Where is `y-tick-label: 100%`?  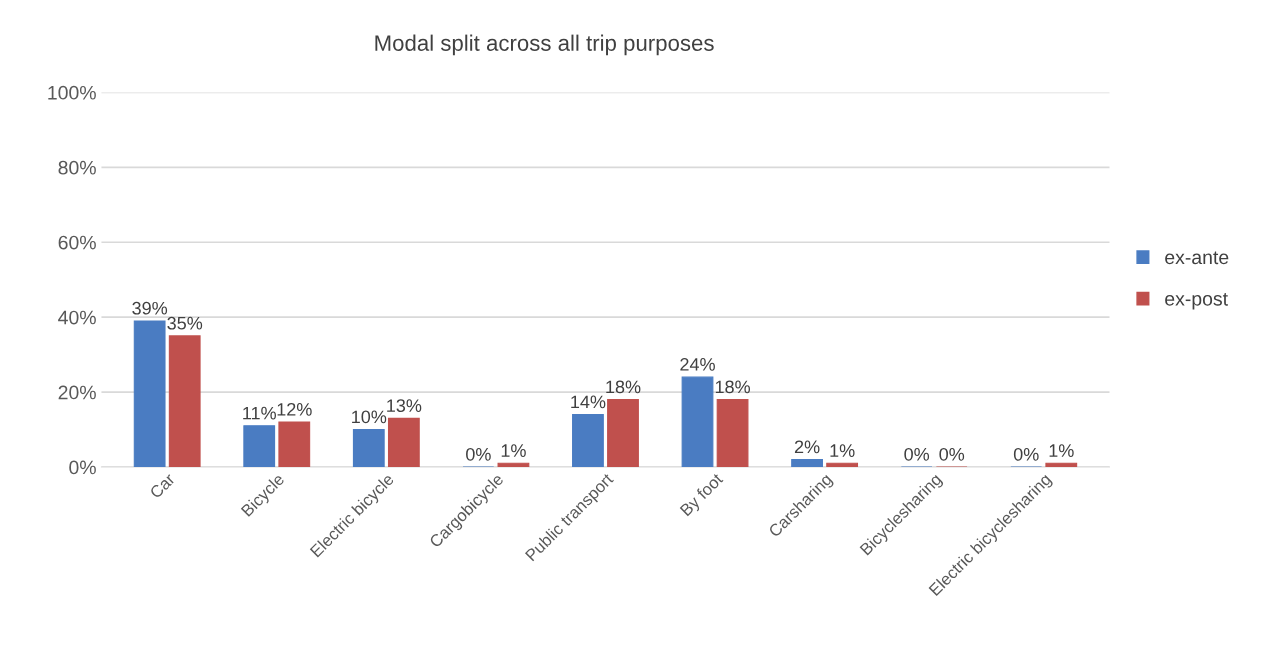 y-tick-label: 100% is located at coordinates (72, 92).